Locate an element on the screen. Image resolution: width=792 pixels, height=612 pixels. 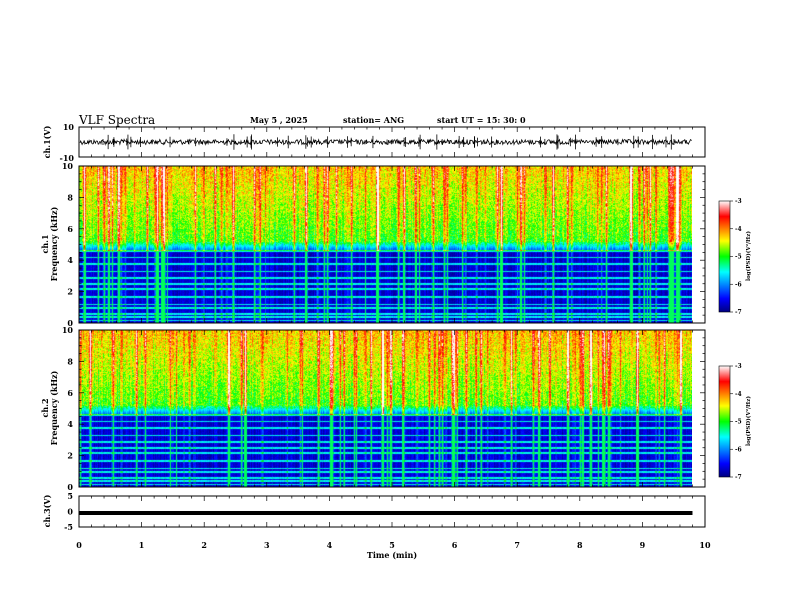
ch1-colorbar-label: log(PSD)(V²/Hz) is located at coordinates (748, 256).